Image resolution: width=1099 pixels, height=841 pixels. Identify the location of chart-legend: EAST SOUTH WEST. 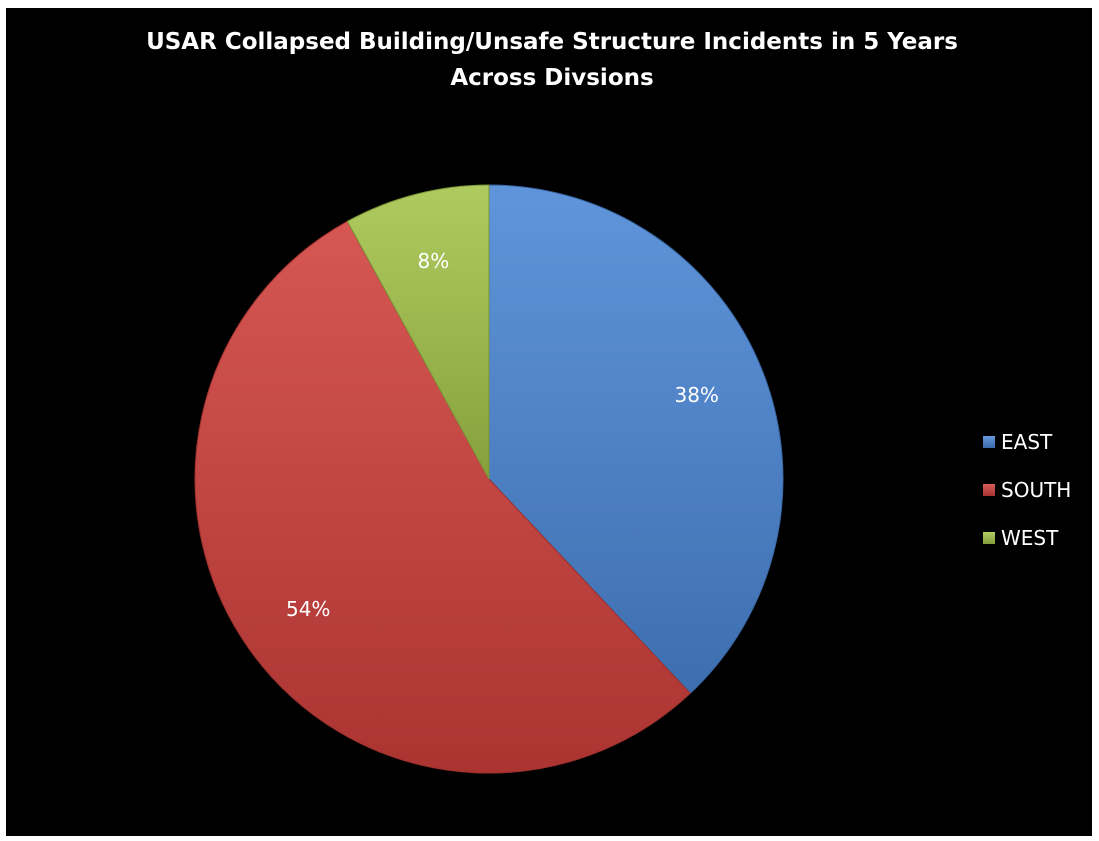
(1027, 490).